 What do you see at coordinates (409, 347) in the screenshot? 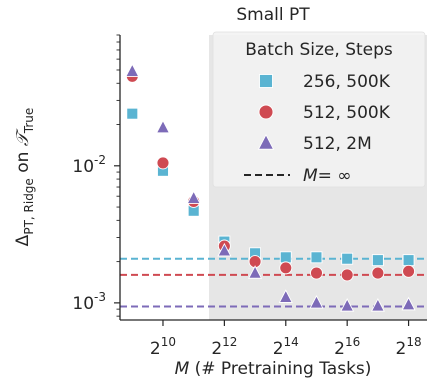
I see `x-tick-label: 218` at bounding box center [409, 347].